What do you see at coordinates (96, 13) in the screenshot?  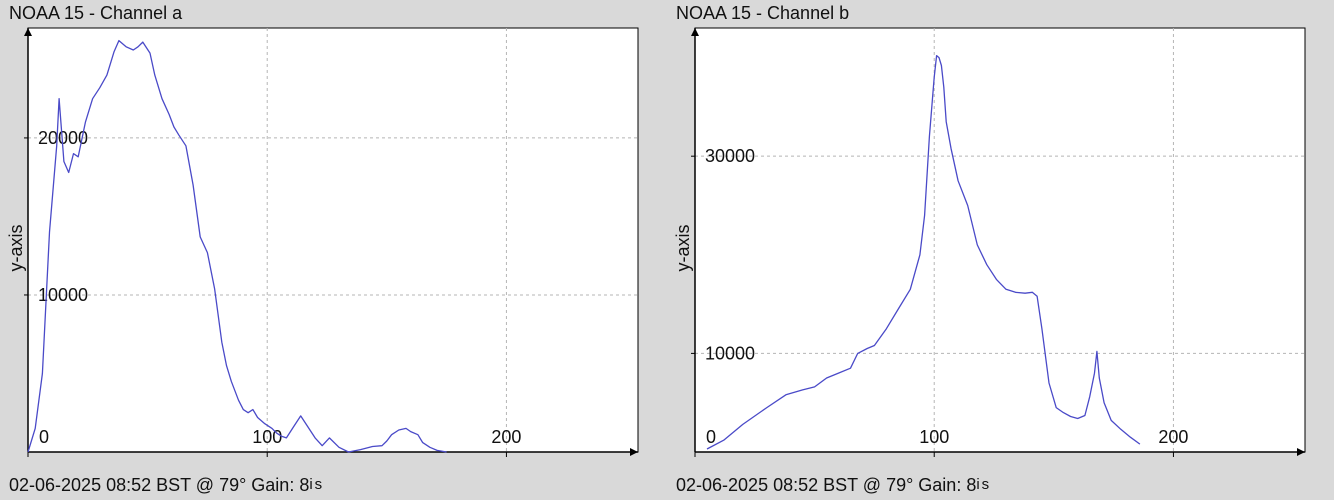 I see `chart-title: NOAA 15 - Channel a` at bounding box center [96, 13].